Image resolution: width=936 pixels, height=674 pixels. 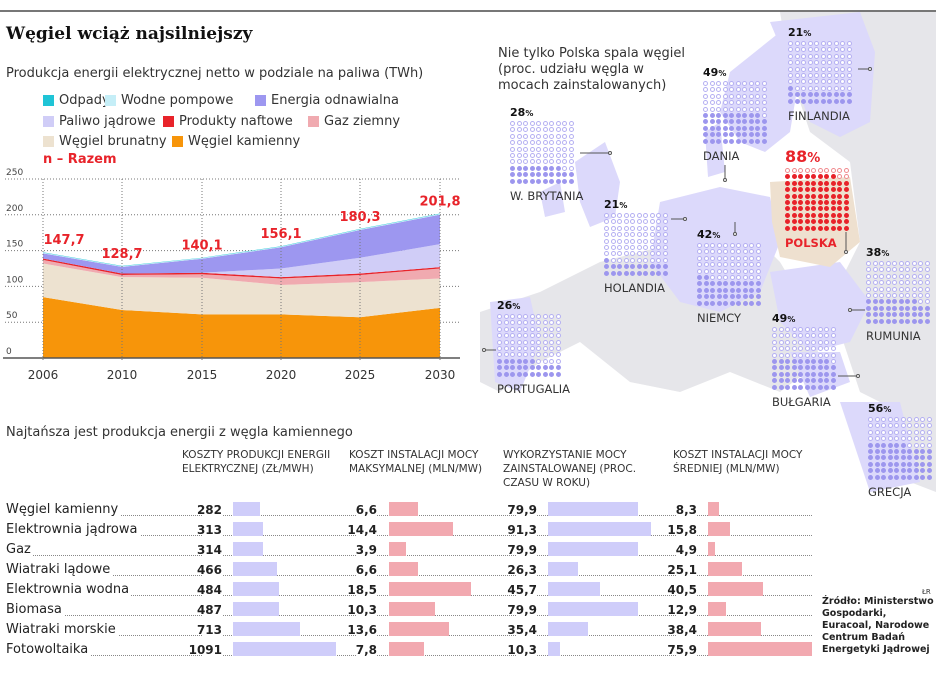 I want to click on row-label-text: Biomasa, so click(x=35, y=609).